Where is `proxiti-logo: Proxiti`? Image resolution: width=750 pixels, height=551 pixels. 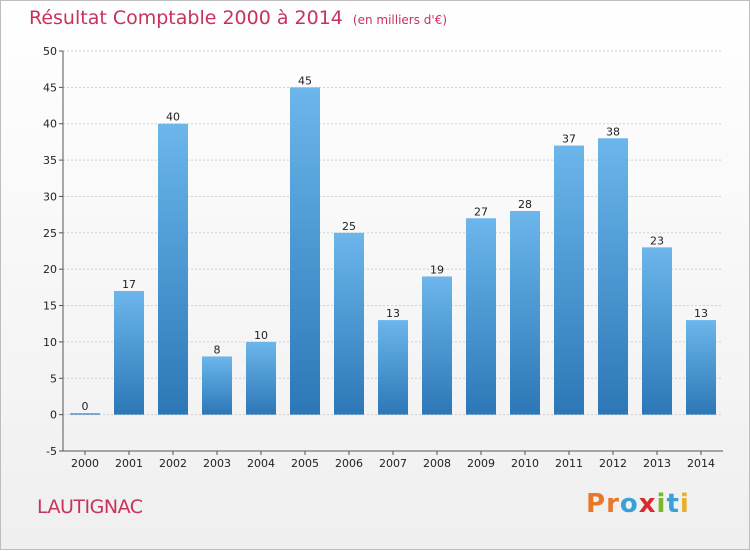 proxiti-logo: Proxiti is located at coordinates (638, 504).